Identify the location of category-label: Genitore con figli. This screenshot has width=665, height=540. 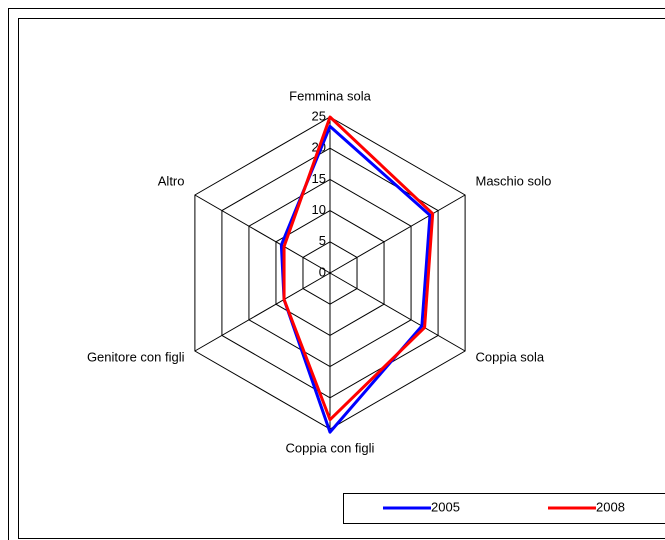
(136, 356).